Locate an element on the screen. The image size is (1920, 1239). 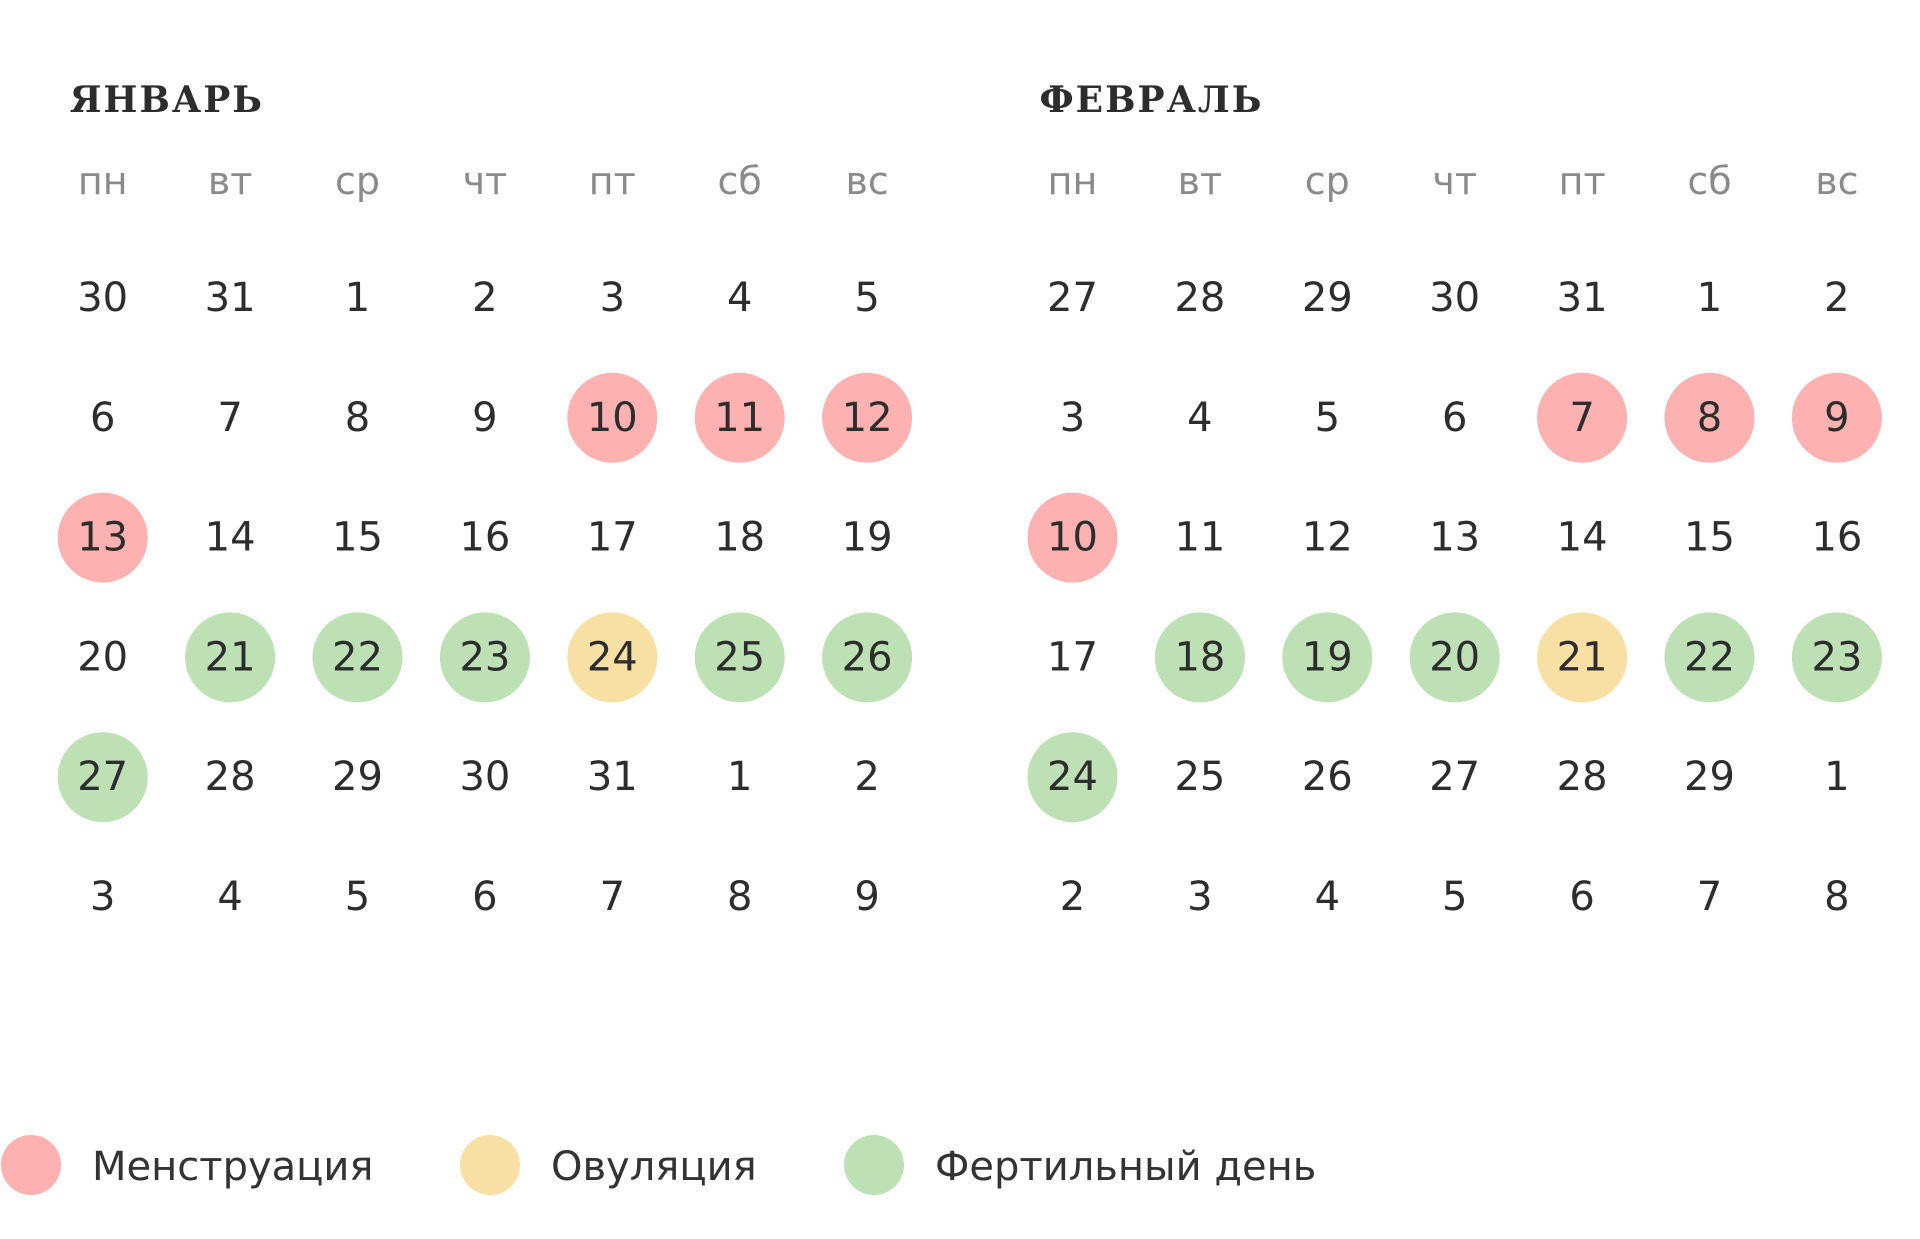
day: 14 is located at coordinates (1582, 538).